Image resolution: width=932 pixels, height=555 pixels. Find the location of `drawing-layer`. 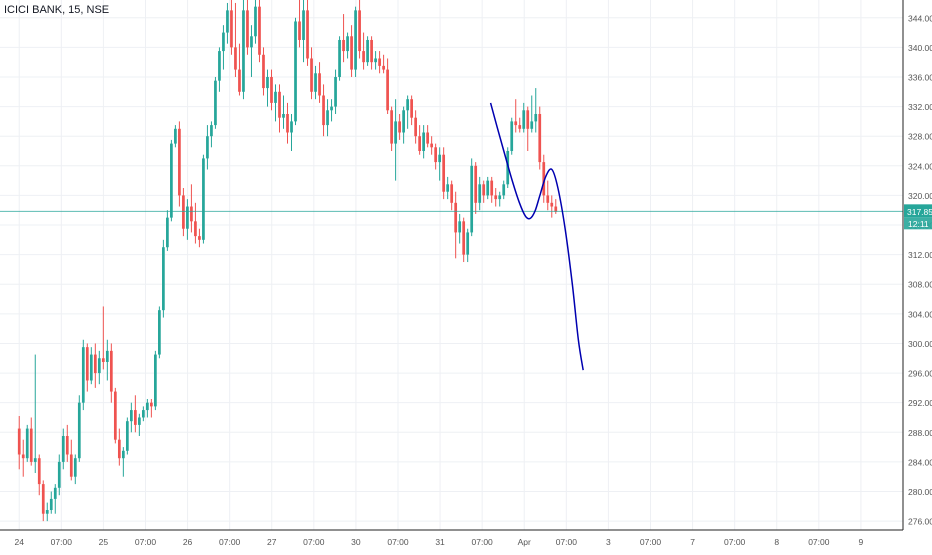

drawing-layer is located at coordinates (536, 236).